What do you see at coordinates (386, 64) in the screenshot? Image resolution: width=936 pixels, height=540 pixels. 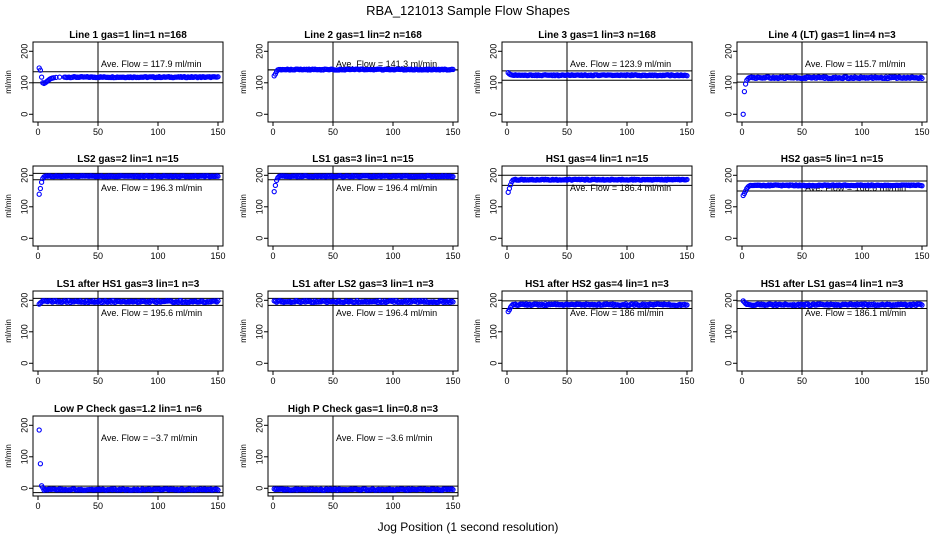 I see `ave-flow-label: Ave. Flow = 141.3 ml/min` at bounding box center [386, 64].